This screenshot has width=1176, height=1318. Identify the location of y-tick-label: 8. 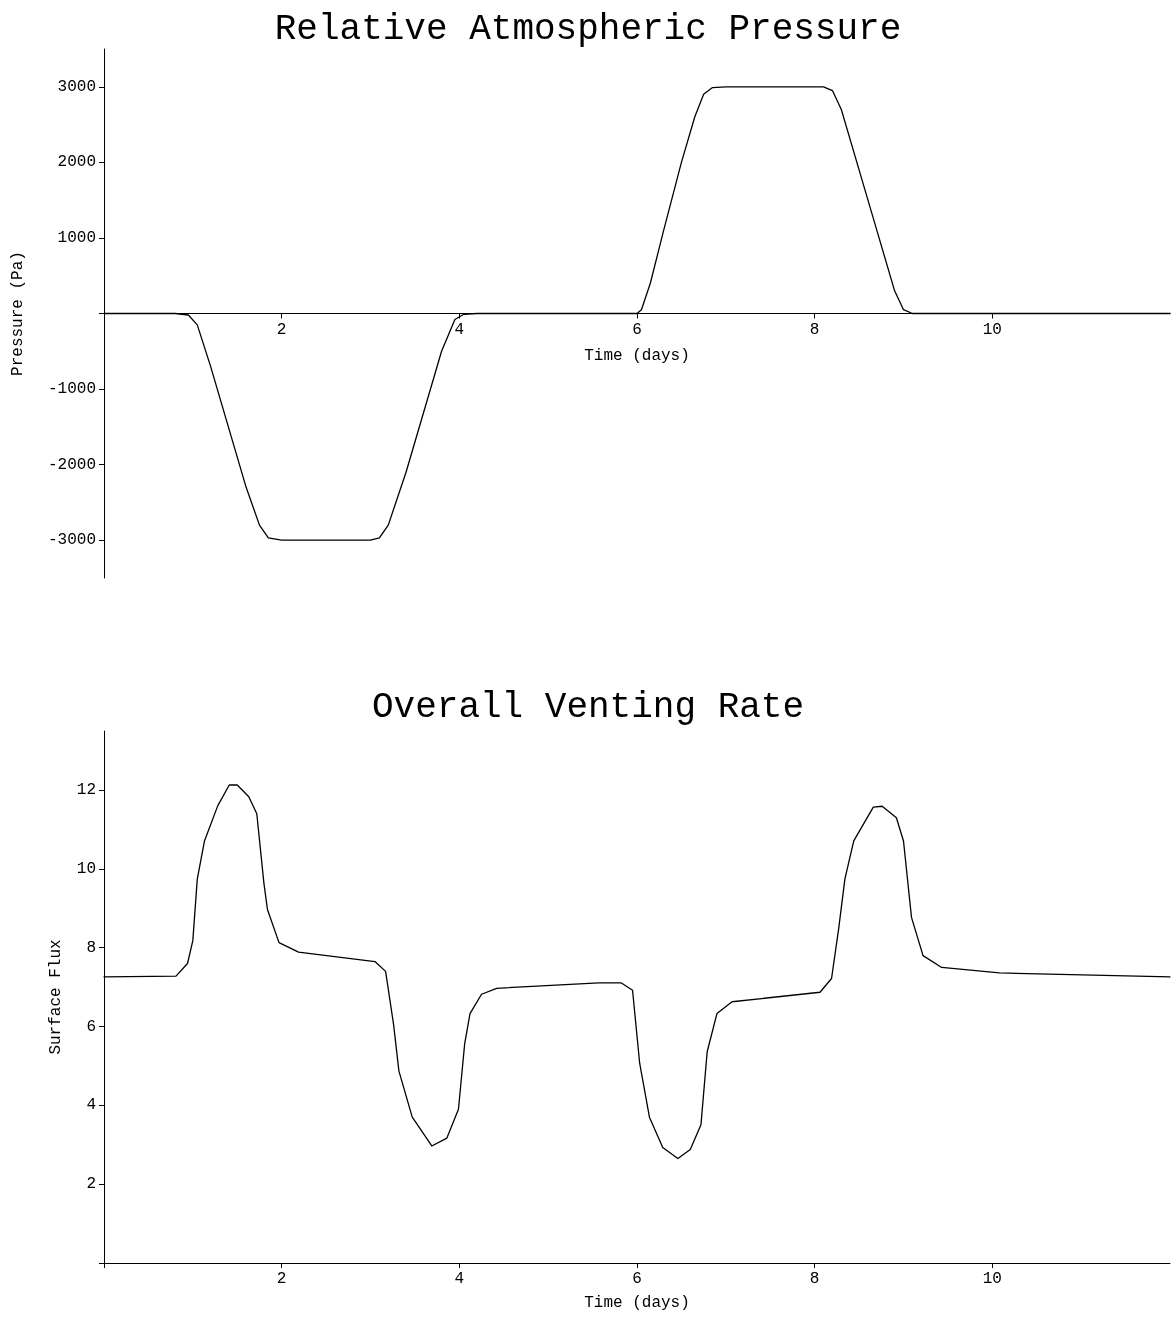
(91, 947).